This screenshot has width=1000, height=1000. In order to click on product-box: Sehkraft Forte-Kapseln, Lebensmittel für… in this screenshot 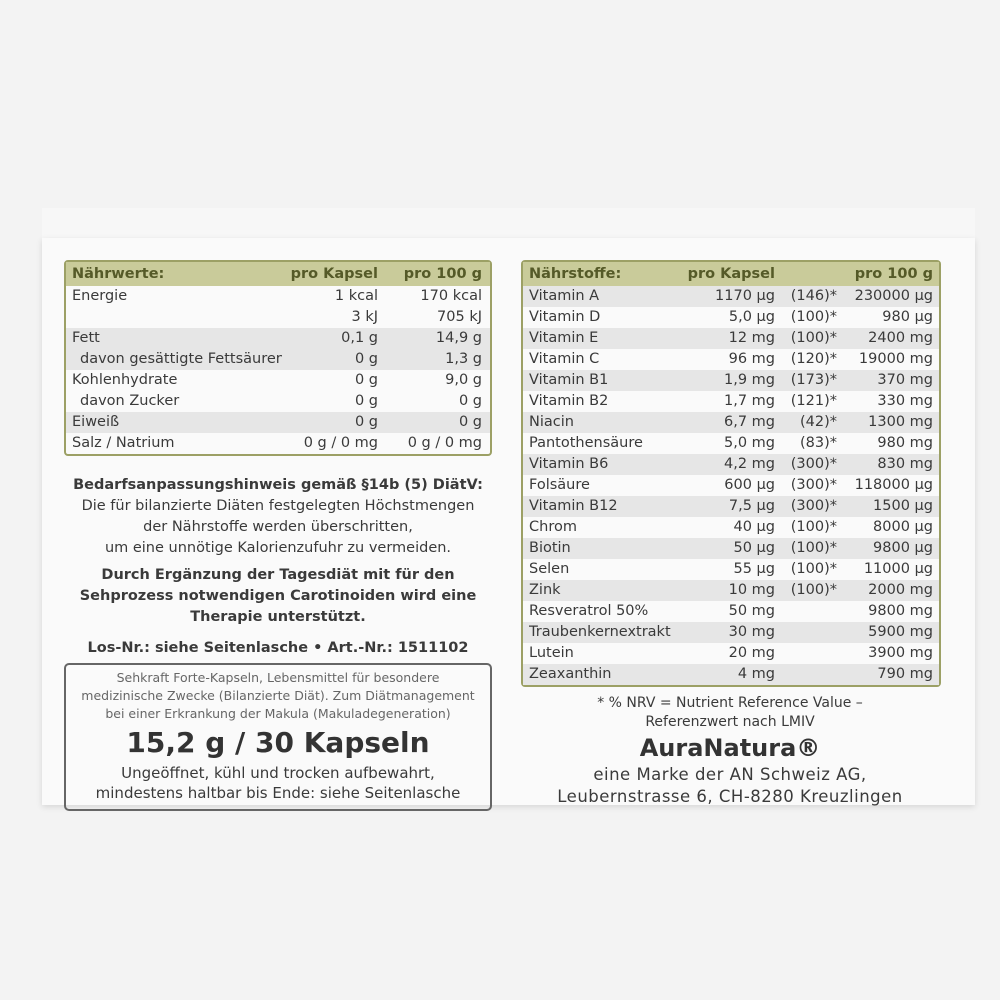, I will do `click(278, 737)`.